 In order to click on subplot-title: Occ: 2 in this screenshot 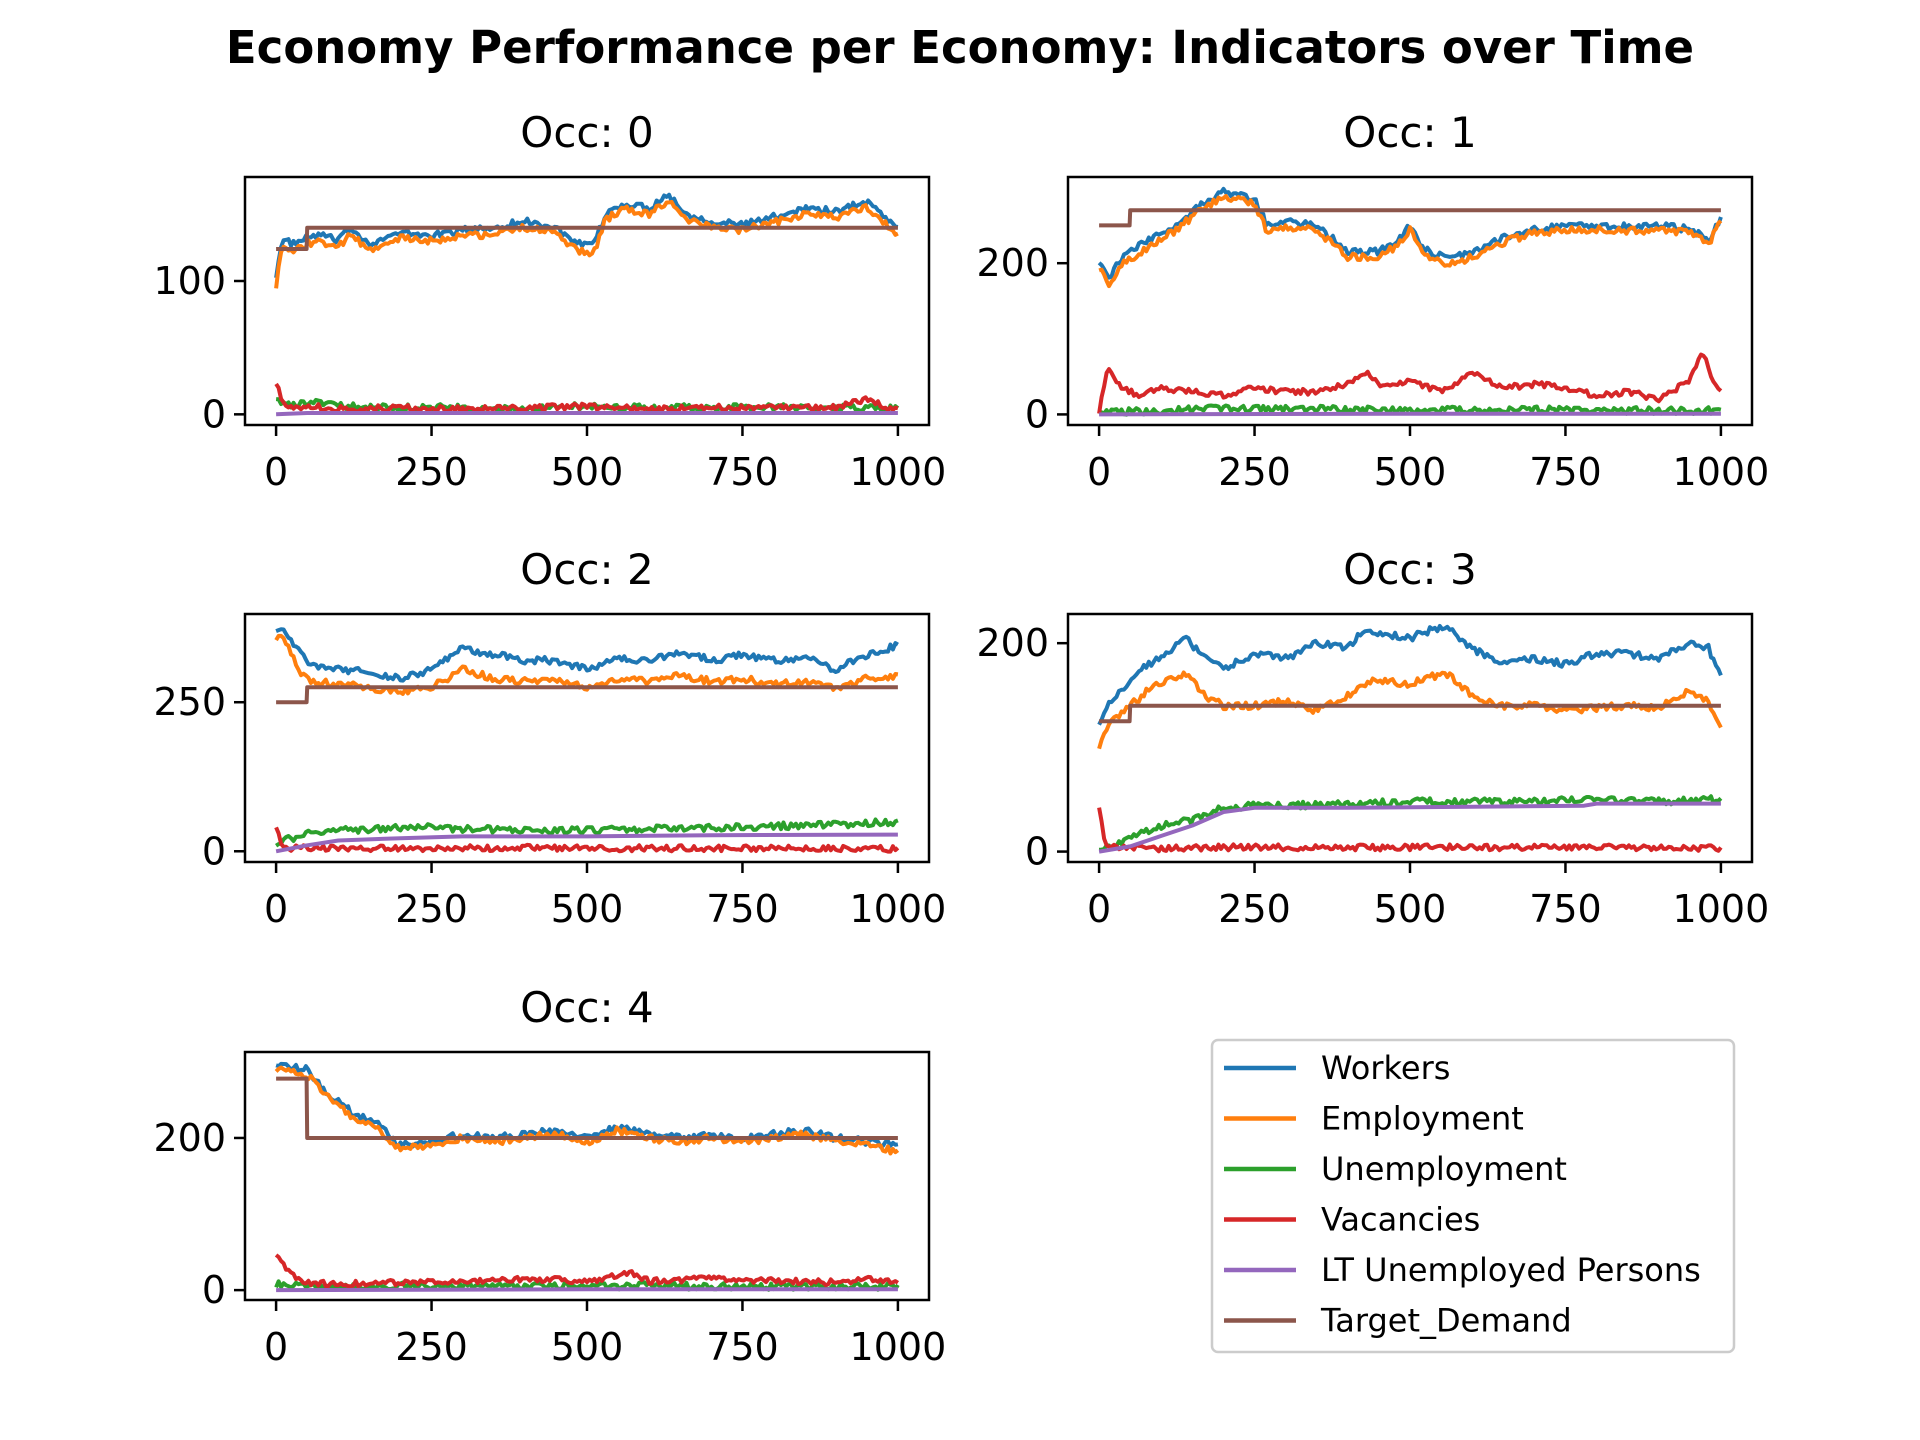, I will do `click(586, 569)`.